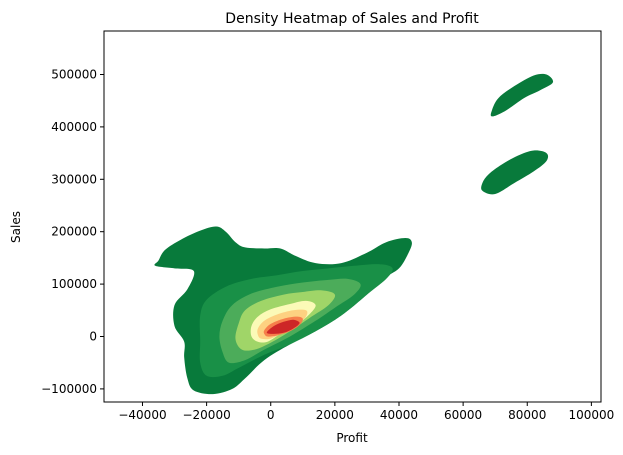 The image size is (623, 455). I want to click on y-tick-label: 300000, so click(74, 179).